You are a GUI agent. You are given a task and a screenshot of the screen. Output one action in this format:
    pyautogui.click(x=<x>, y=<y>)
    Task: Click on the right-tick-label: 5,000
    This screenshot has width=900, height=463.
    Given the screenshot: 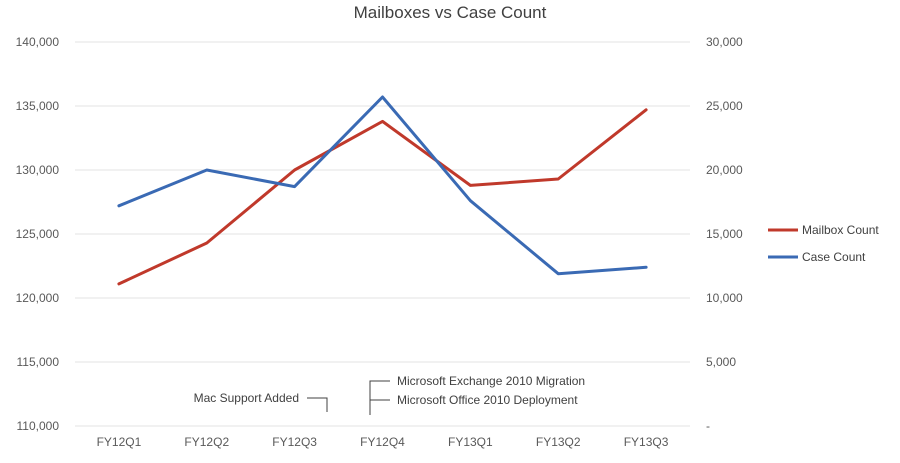 What is the action you would take?
    pyautogui.click(x=721, y=362)
    